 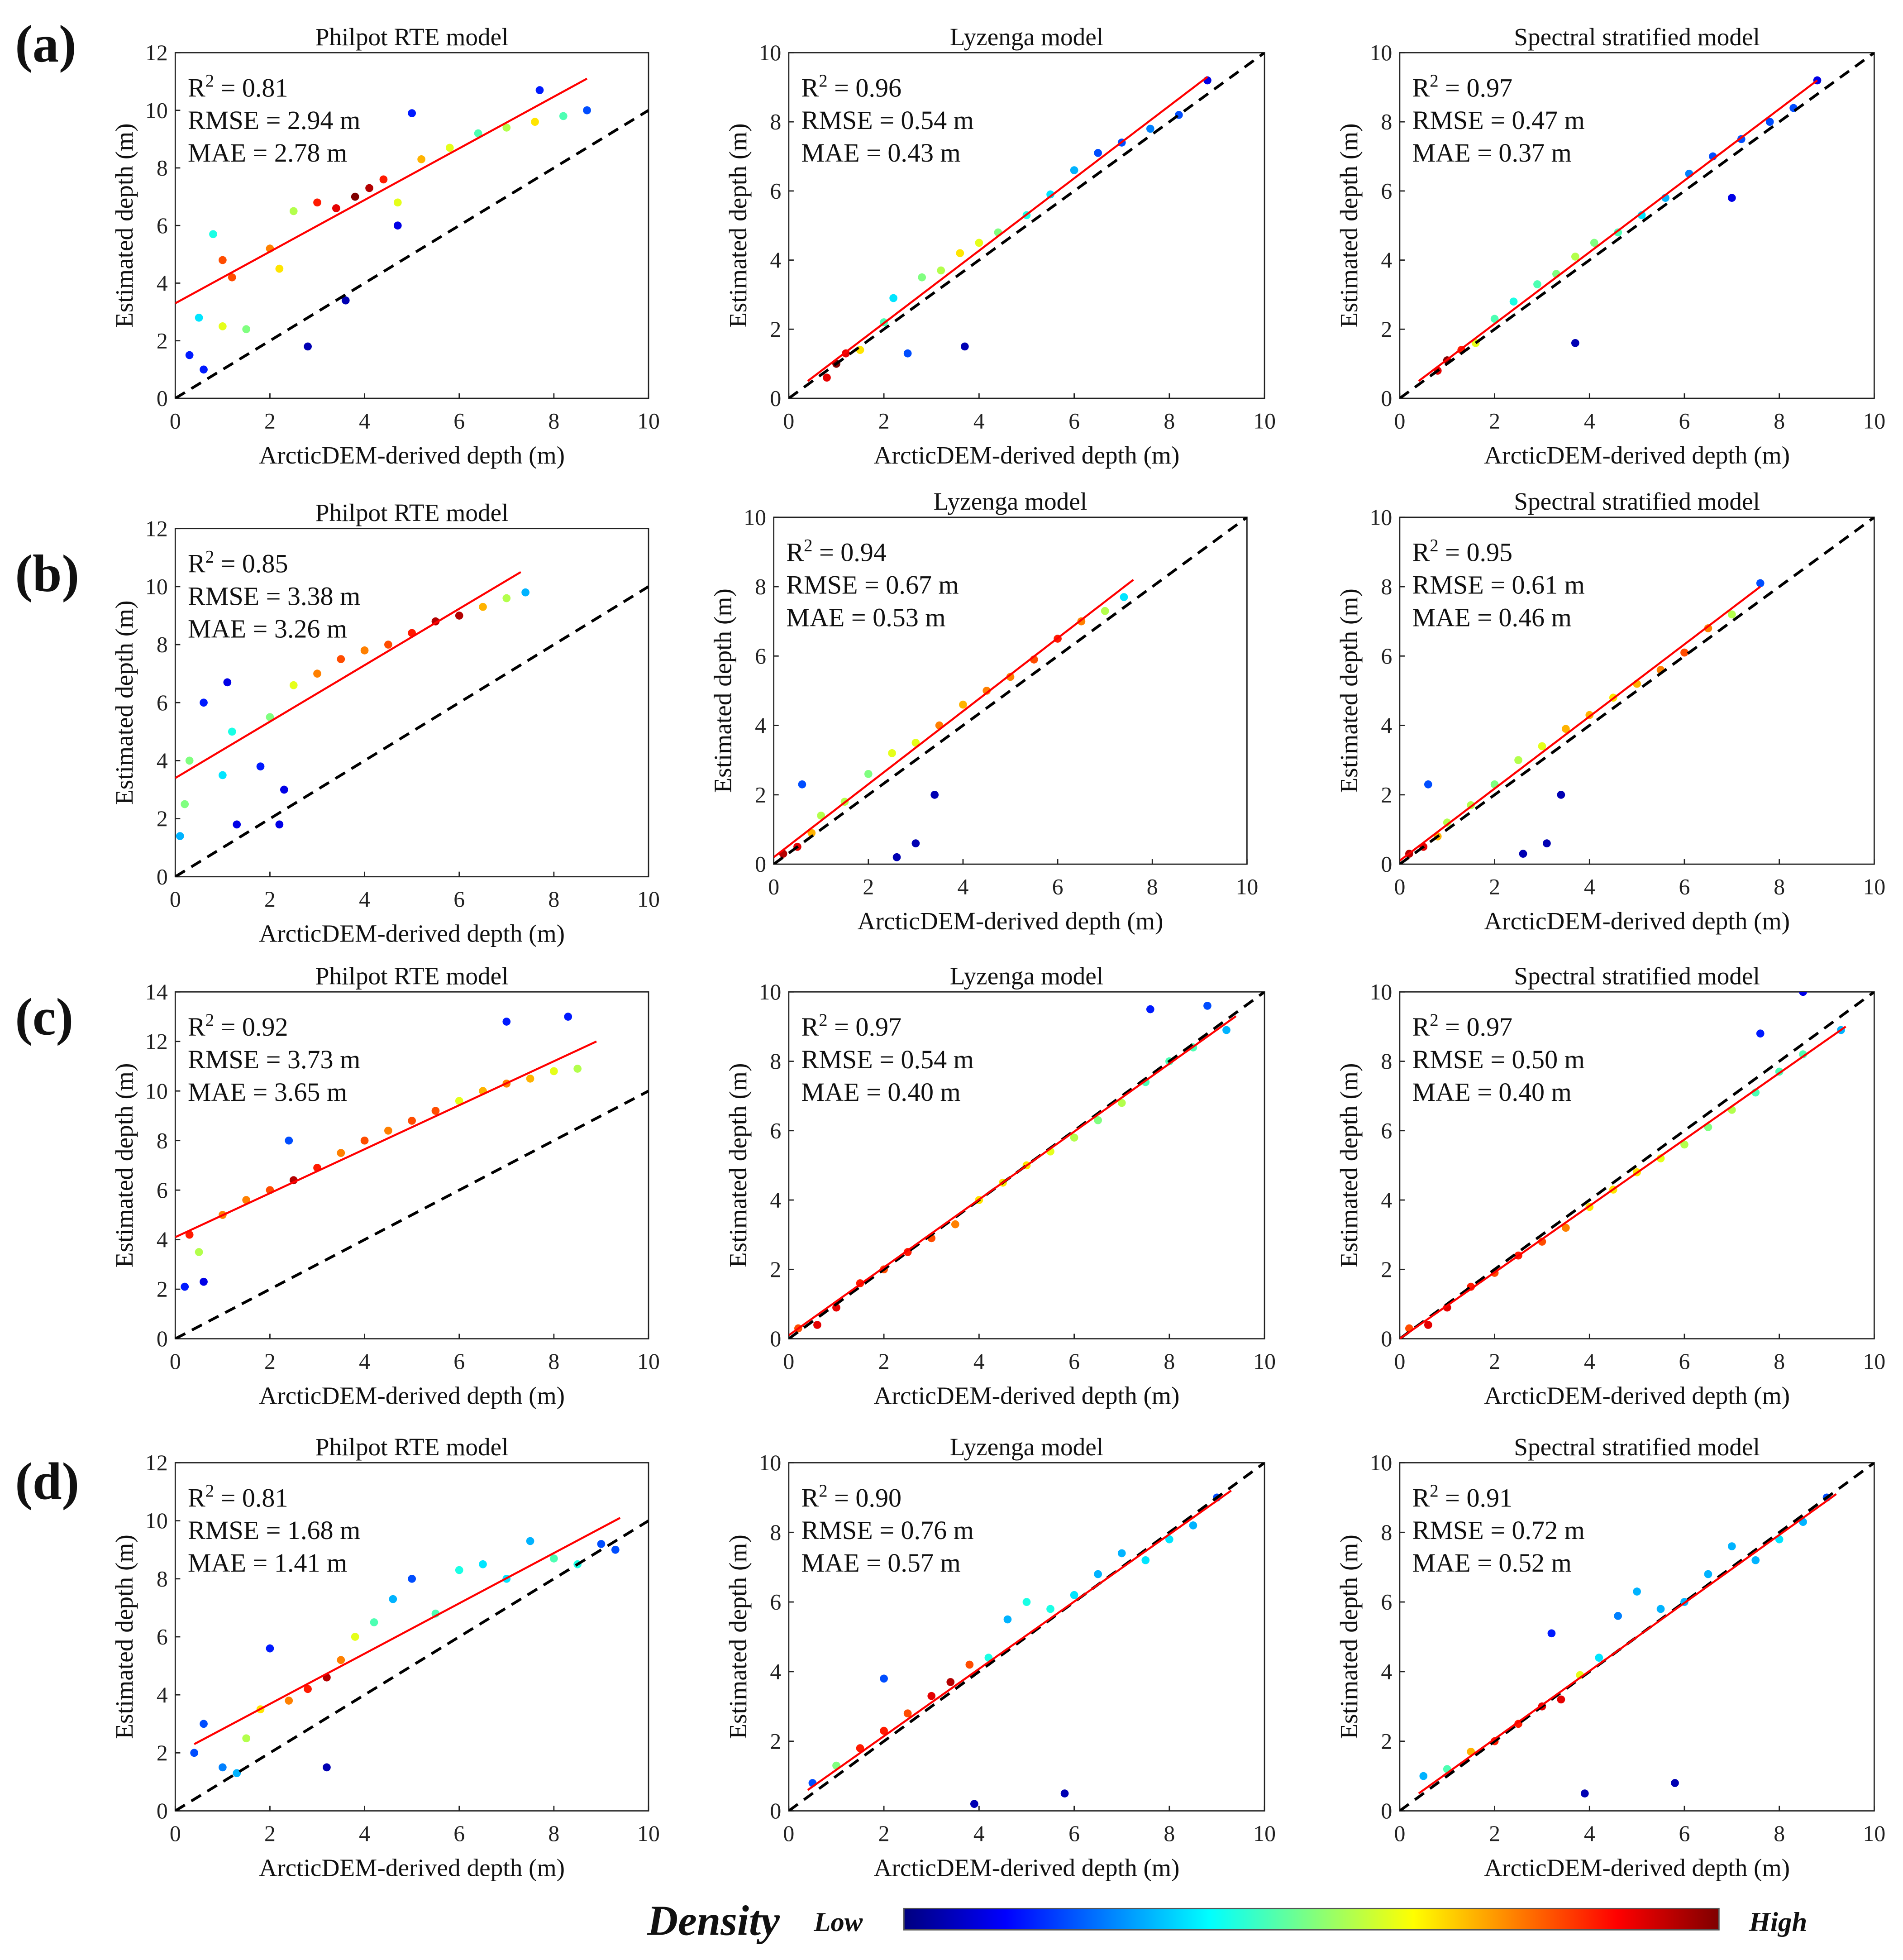 I want to click on stat-value: 3.26 m, so click(x=310, y=628).